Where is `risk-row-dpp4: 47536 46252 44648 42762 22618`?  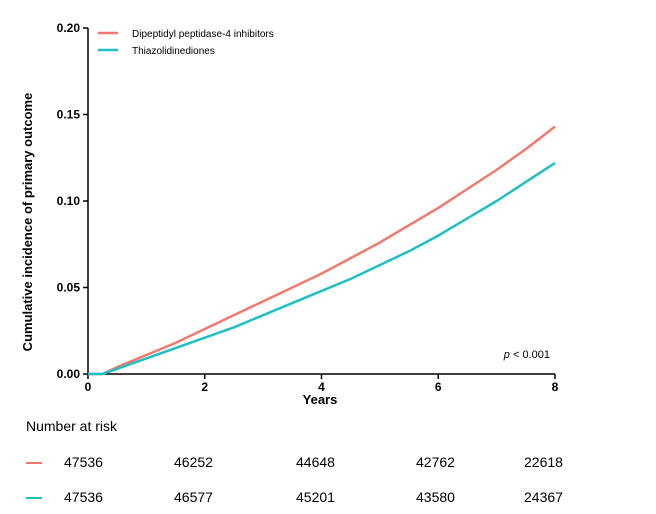
risk-row-dpp4: 47536 46252 44648 42762 22618 is located at coordinates (328, 463).